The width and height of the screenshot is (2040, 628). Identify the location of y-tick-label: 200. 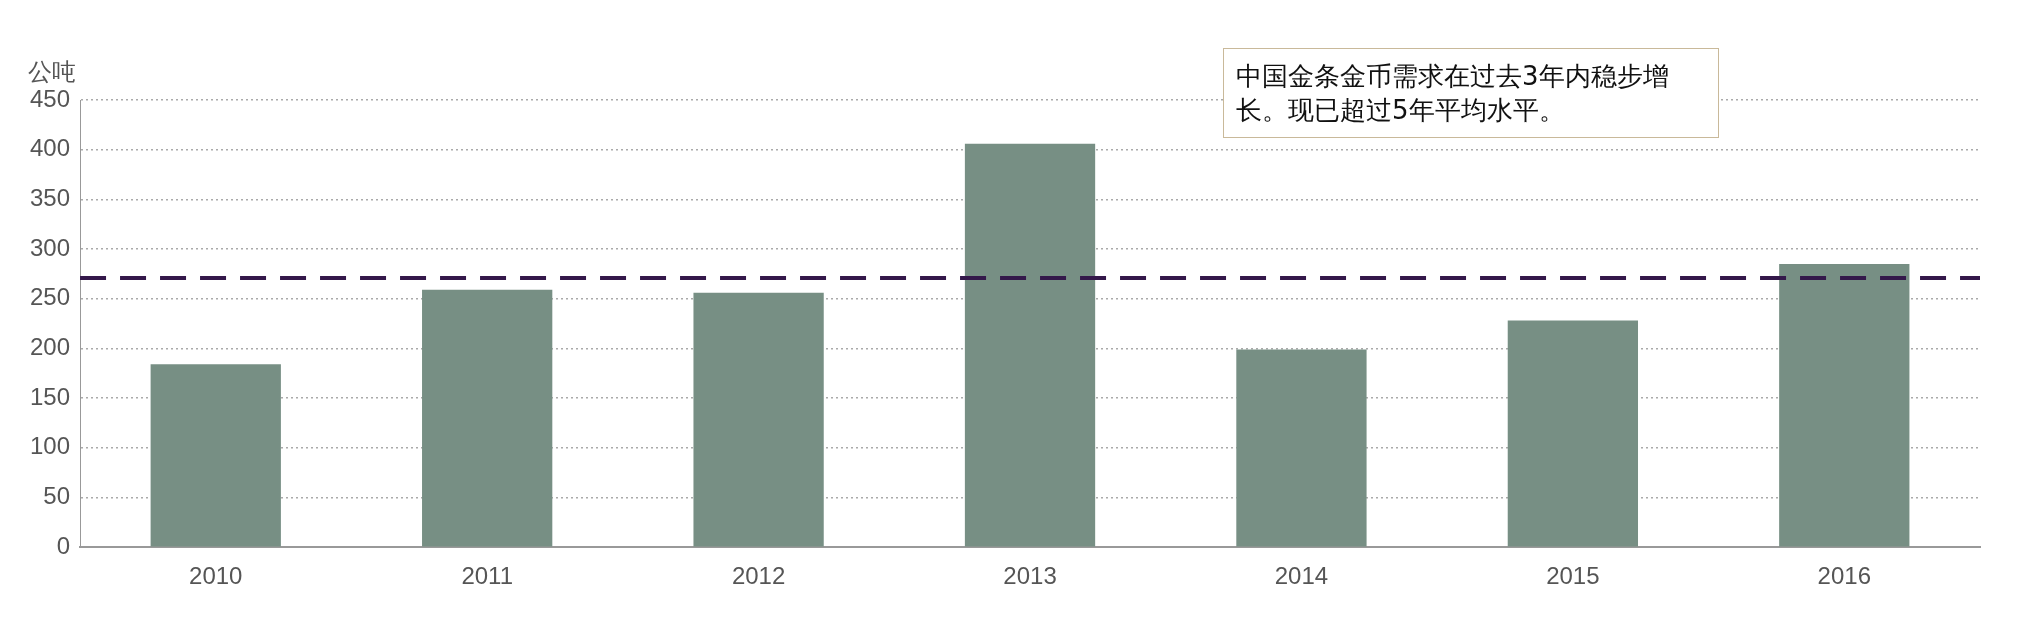
(50, 347).